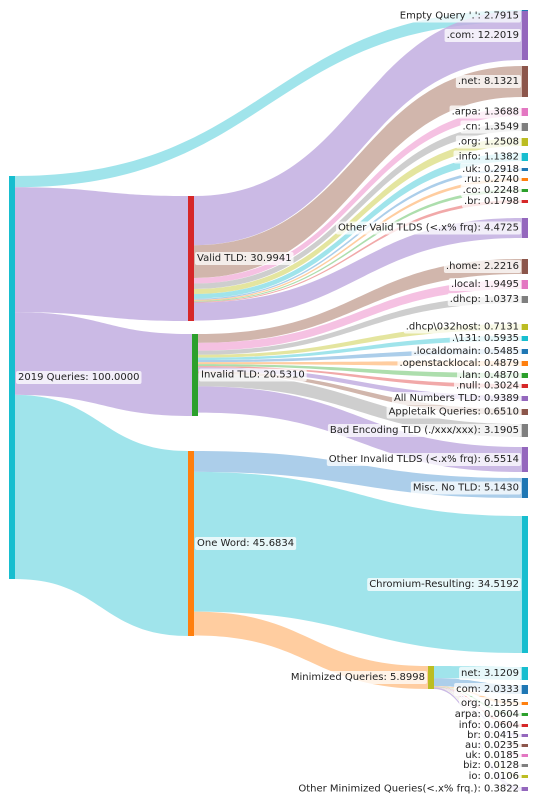  I want to click on node-morg, so click(525, 703).